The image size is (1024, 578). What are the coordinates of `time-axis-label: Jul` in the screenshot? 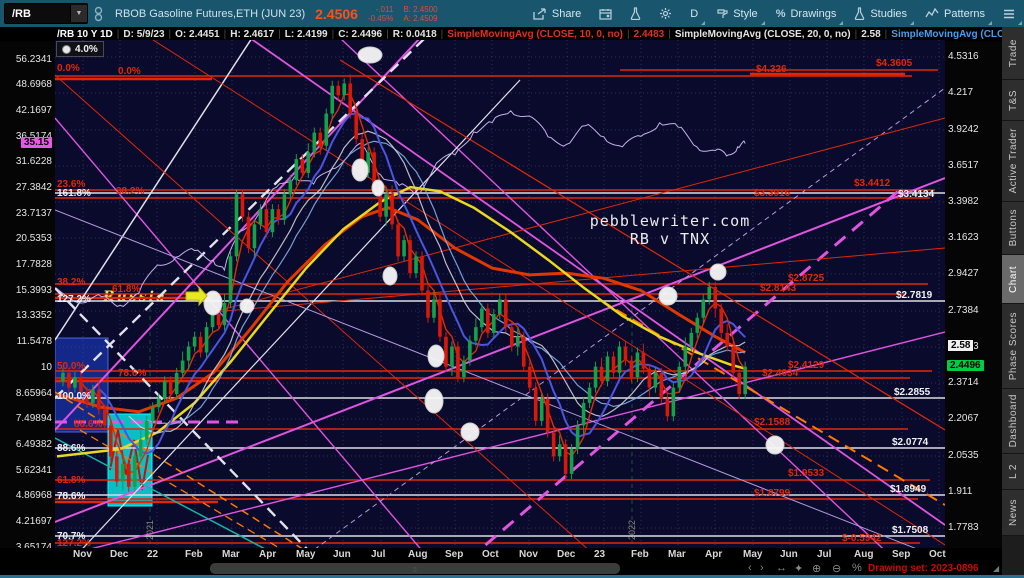 It's located at (824, 554).